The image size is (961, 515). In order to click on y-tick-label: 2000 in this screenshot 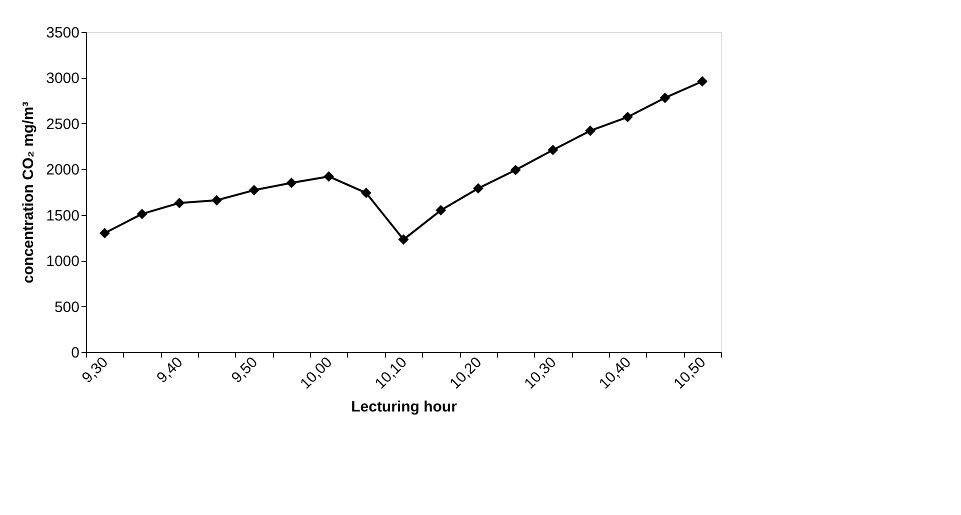, I will do `click(63, 170)`.